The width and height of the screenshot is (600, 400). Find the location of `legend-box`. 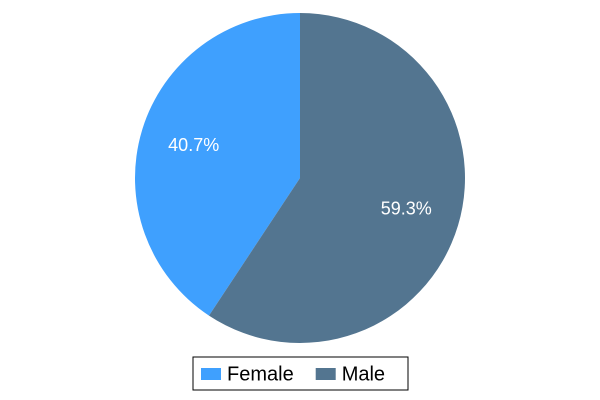

legend-box is located at coordinates (300, 373).